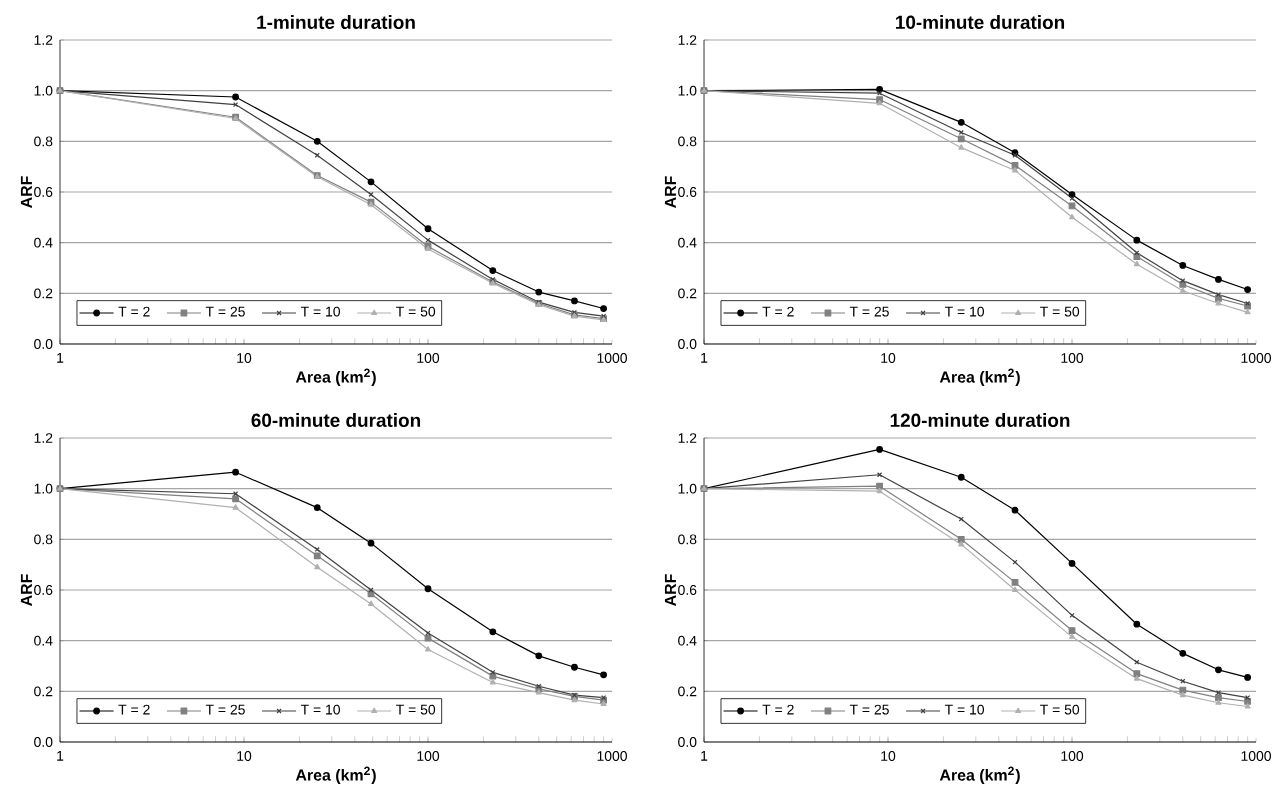  Describe the element at coordinates (336, 420) in the screenshot. I see `chart-title: 60-minute duration` at that location.